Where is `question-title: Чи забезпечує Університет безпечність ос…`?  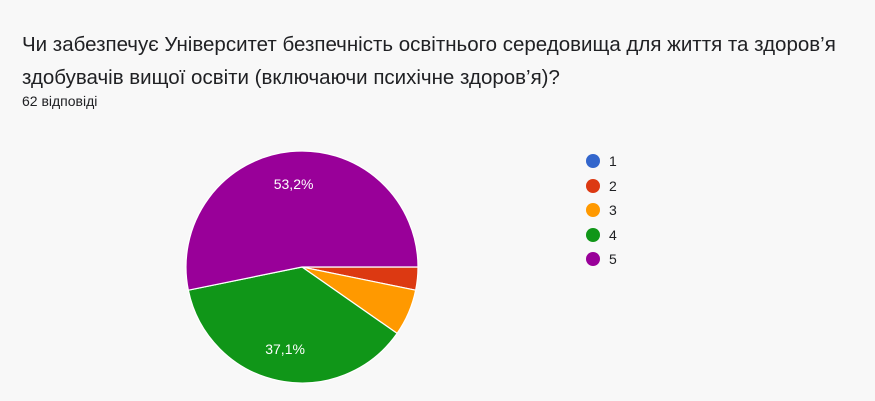 question-title: Чи забезпечує Університет безпечність ос… is located at coordinates (429, 61).